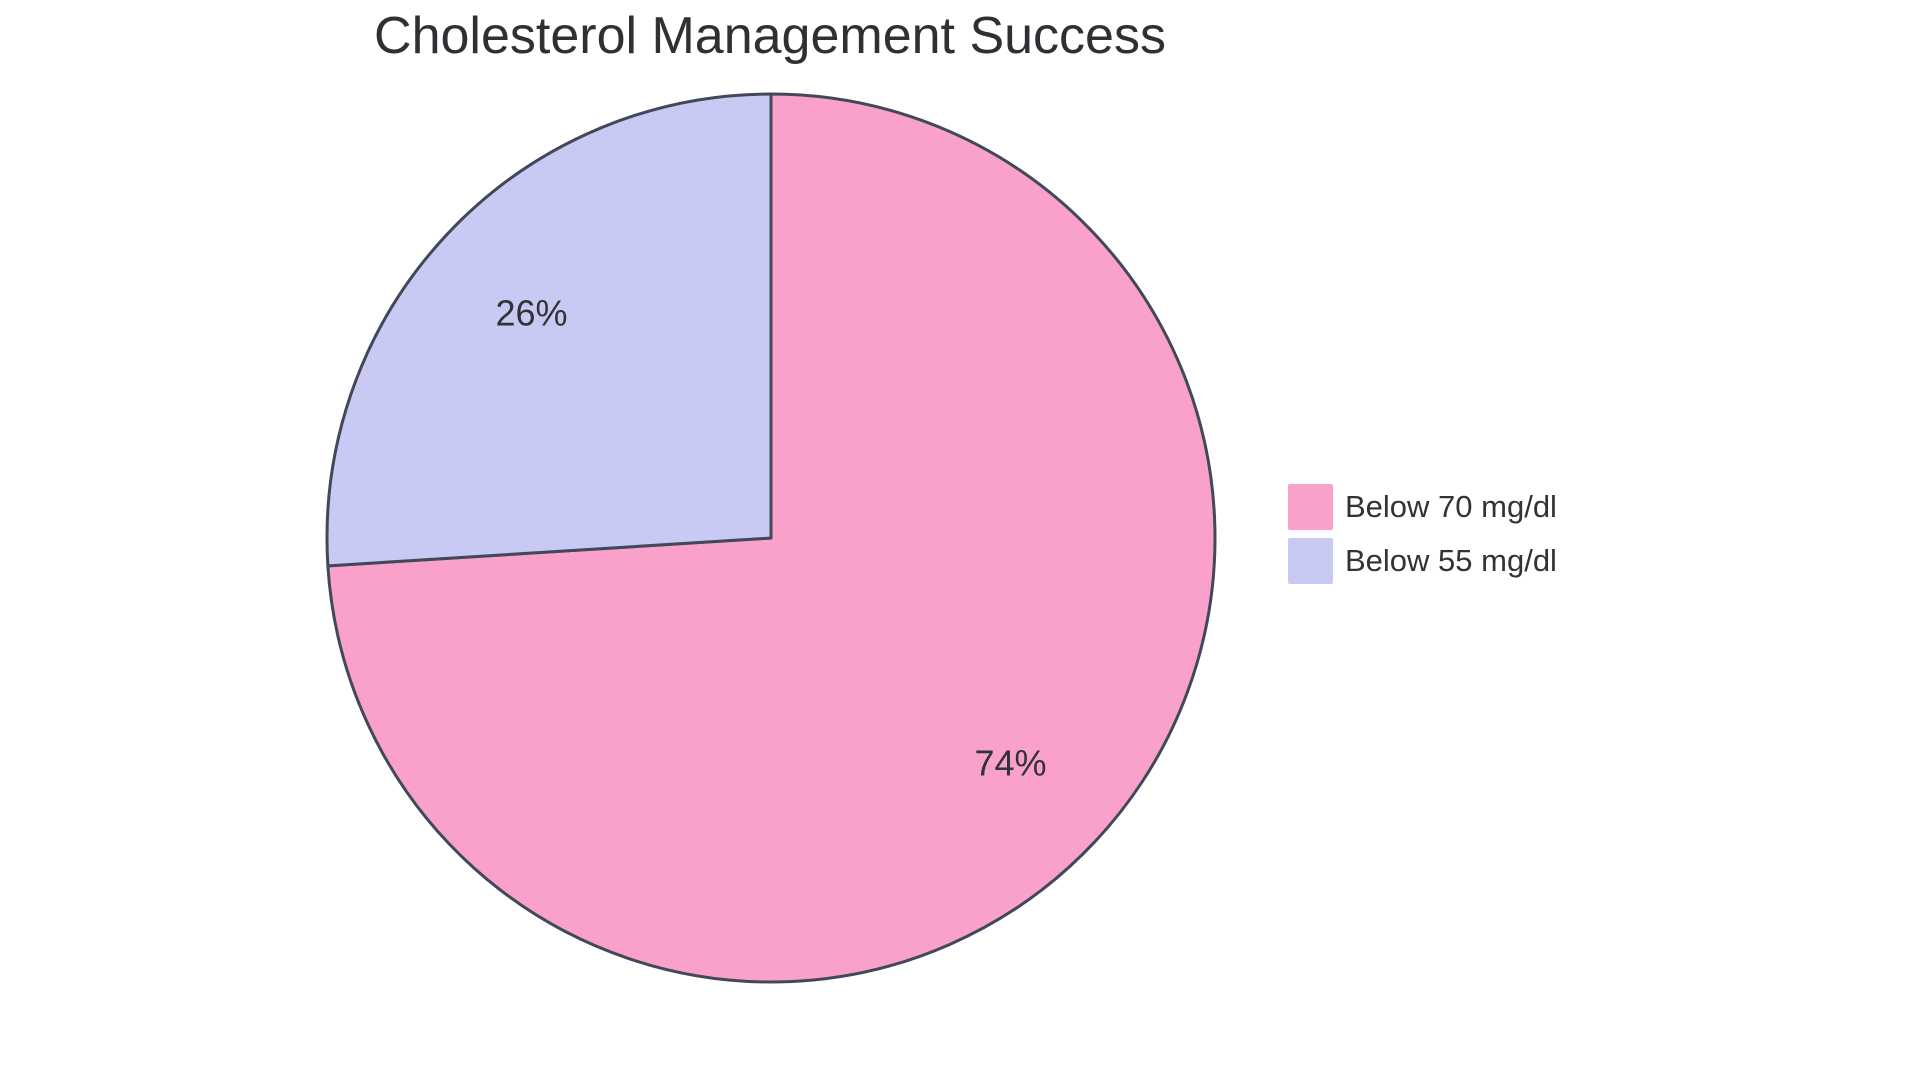  What do you see at coordinates (1451, 560) in the screenshot?
I see `legend-label-below-55: Below 55 mg/dl` at bounding box center [1451, 560].